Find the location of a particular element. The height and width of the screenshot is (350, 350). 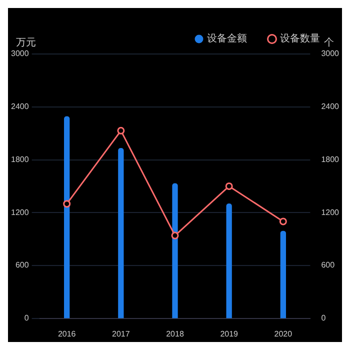

y2-tick-label: 2400 is located at coordinates (330, 107).